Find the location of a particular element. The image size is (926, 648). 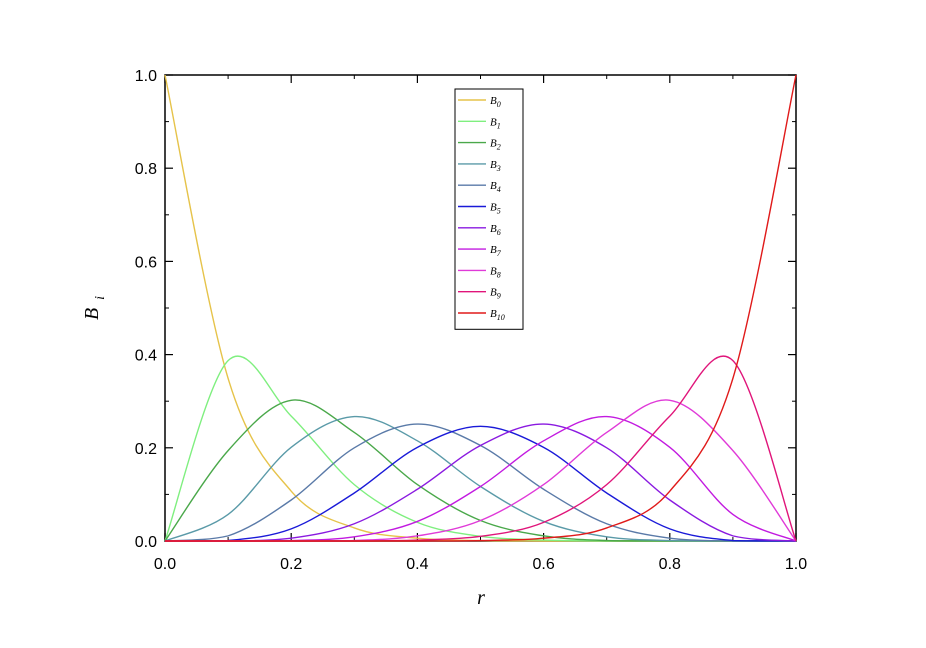

legend-entry-sub: 0 is located at coordinates (499, 104).